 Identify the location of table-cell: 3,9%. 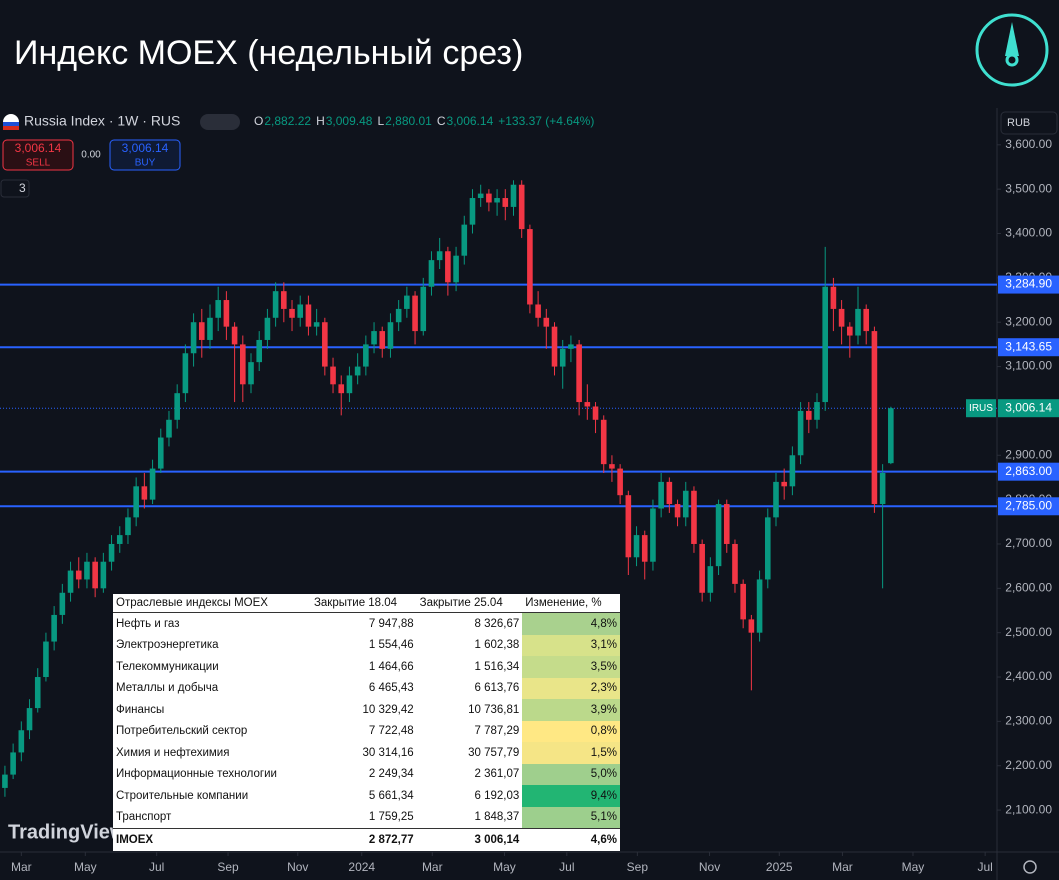
(571, 710).